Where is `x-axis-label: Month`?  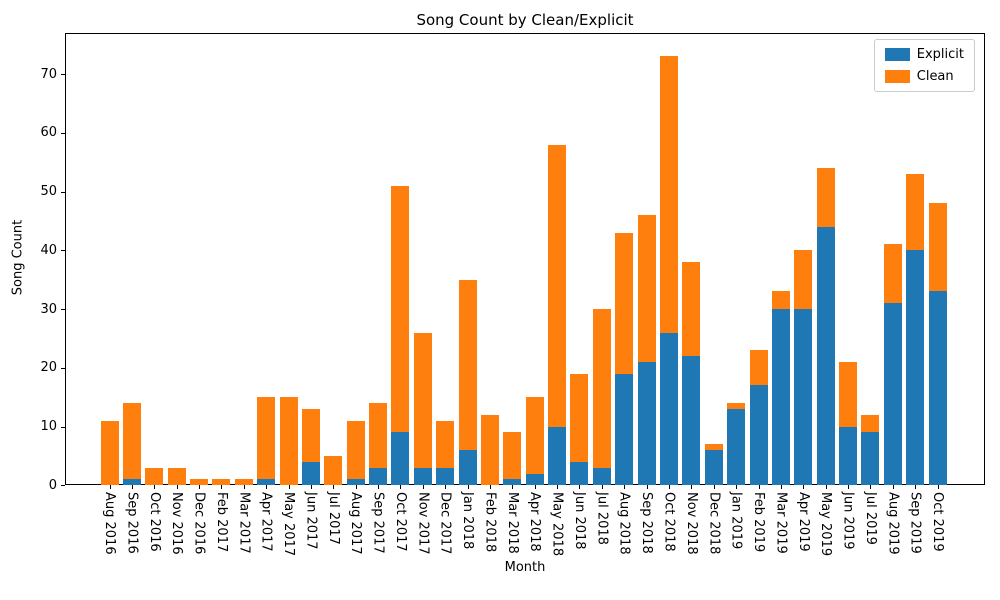 x-axis-label: Month is located at coordinates (525, 567).